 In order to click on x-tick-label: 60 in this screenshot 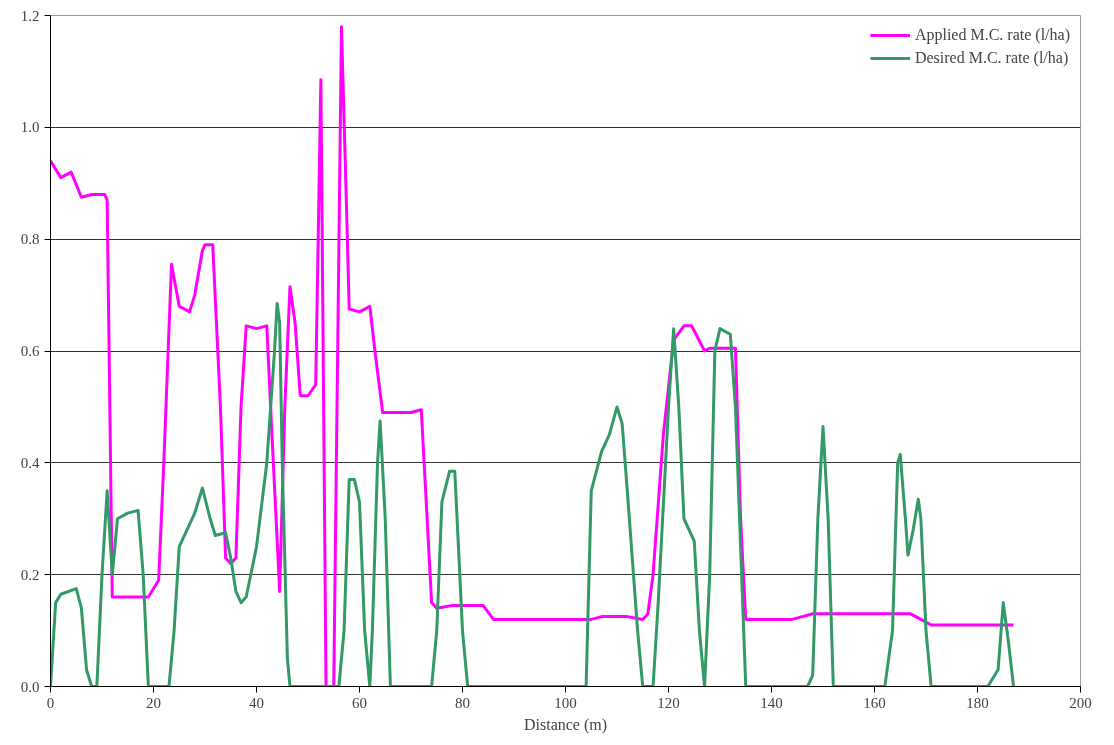, I will do `click(359, 702)`.